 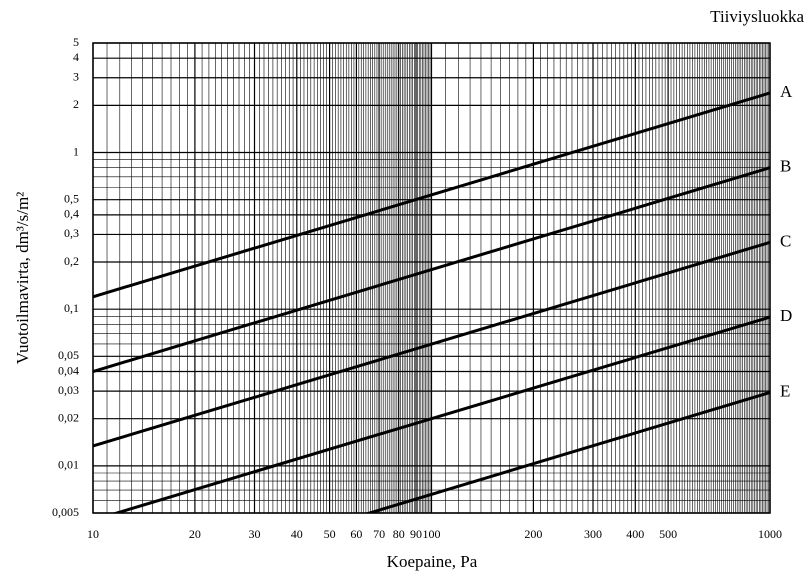 I want to click on x-tick-label: 60, so click(x=356, y=534).